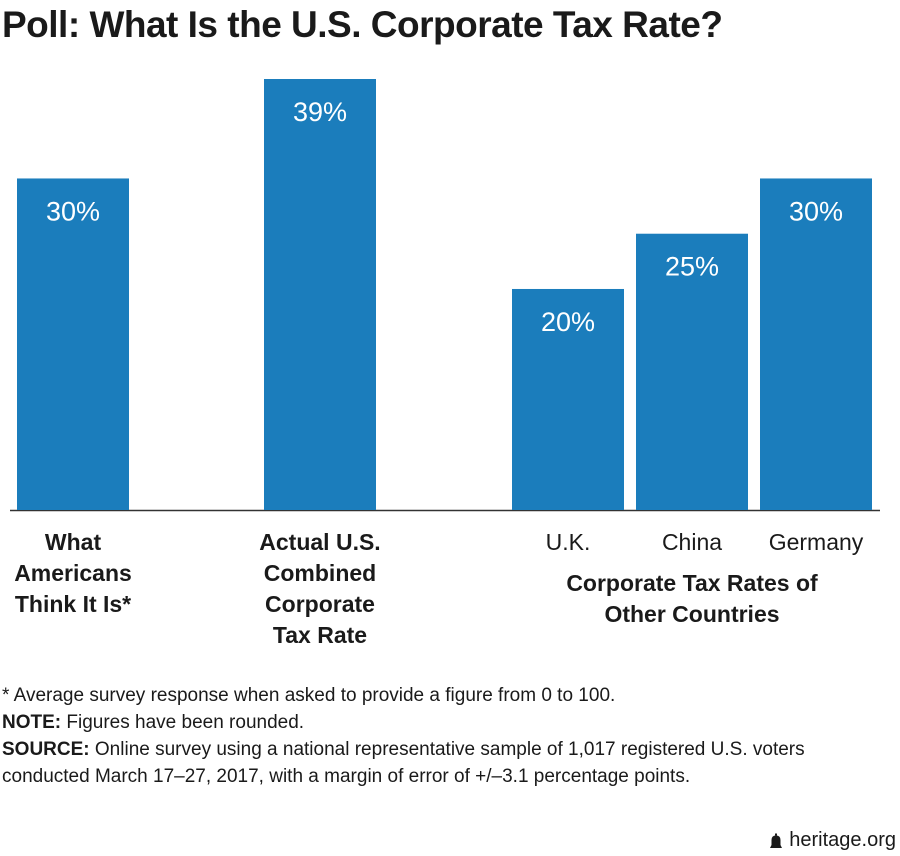  Describe the element at coordinates (692, 542) in the screenshot. I see `category-label: China` at that location.